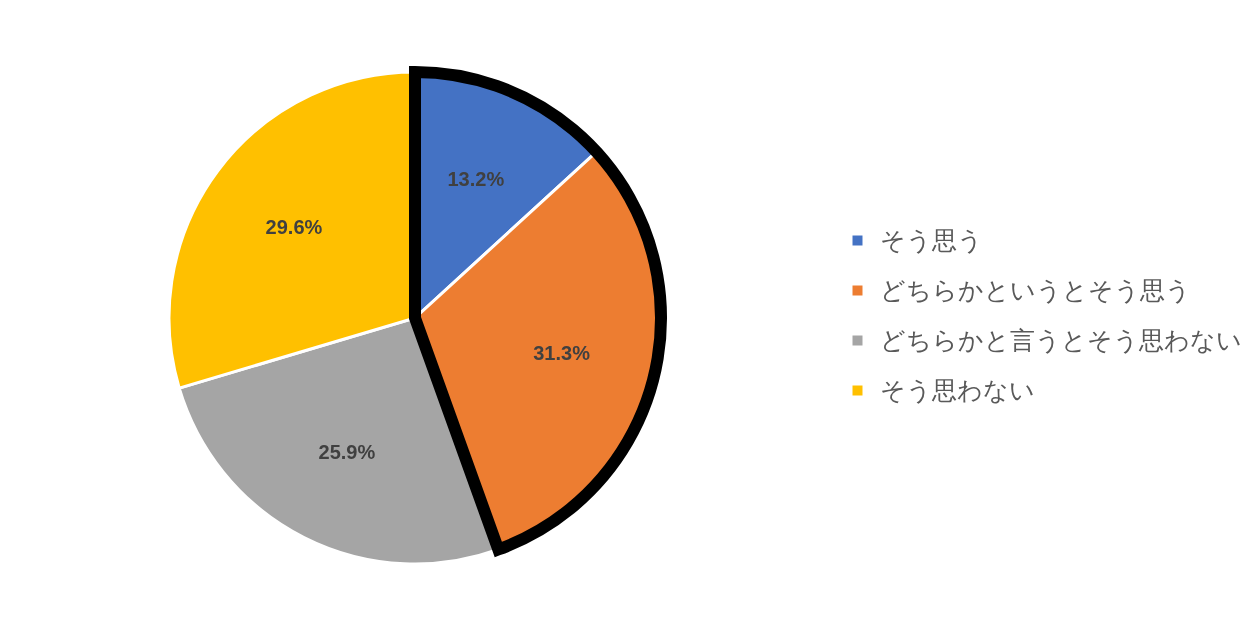 This screenshot has width=1260, height=636. I want to click on data-label: 25.9%, so click(347, 451).